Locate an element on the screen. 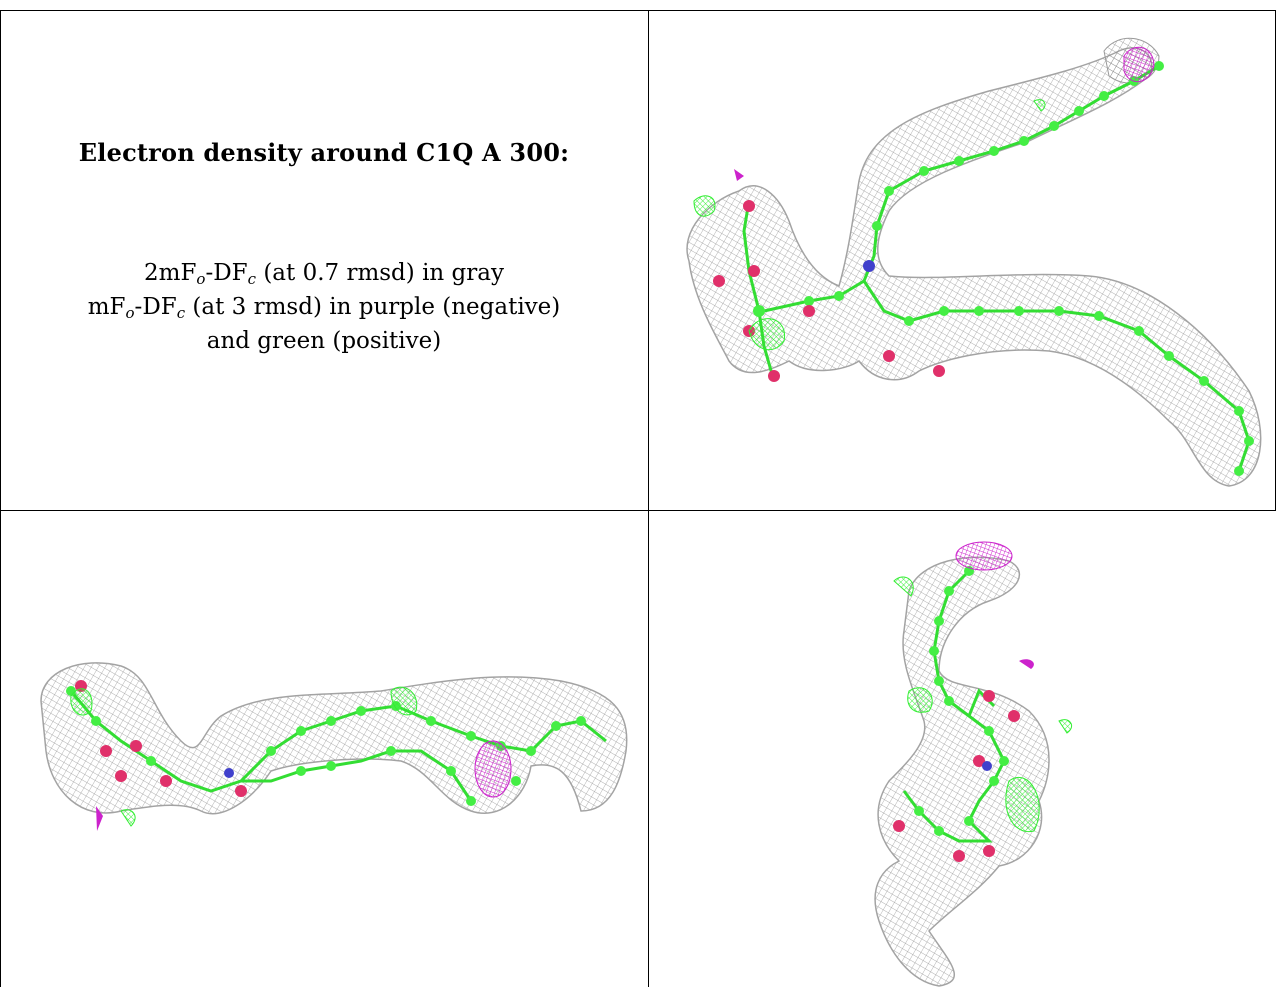 The width and height of the screenshot is (1276, 987). legend-fofc-sub-o: o is located at coordinates (130, 313).